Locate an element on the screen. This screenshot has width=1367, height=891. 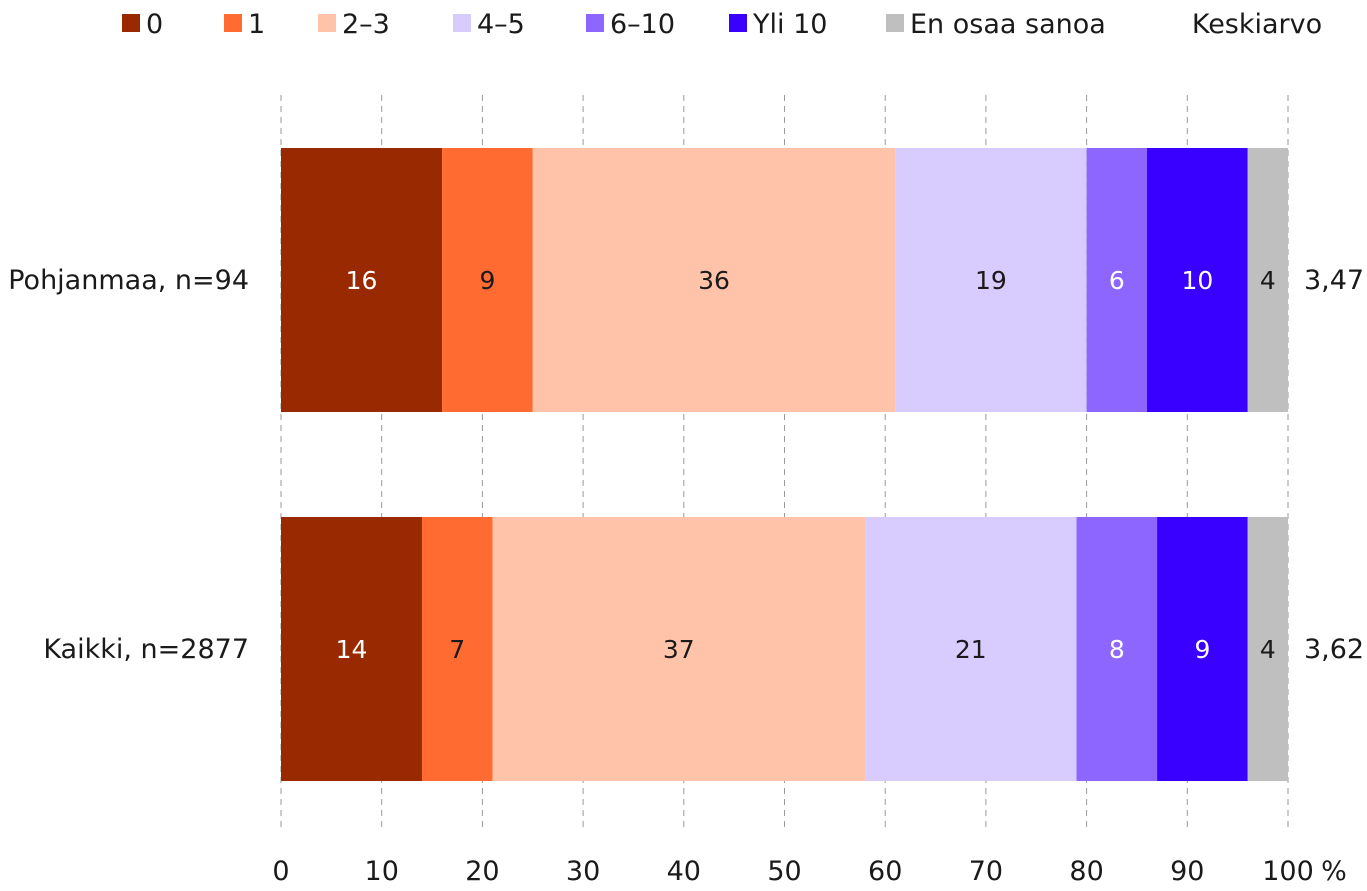
data-label-pohjanmaa-n-94-1: 9 is located at coordinates (487, 280).